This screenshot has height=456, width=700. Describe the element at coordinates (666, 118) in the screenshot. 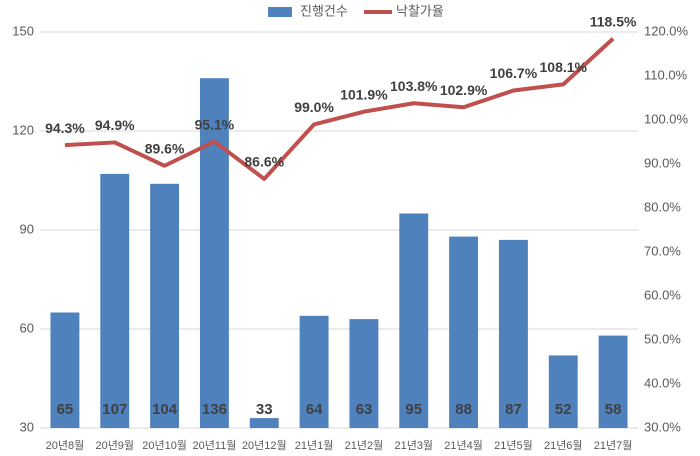

I see `y2-tick-label: 100.0%` at that location.